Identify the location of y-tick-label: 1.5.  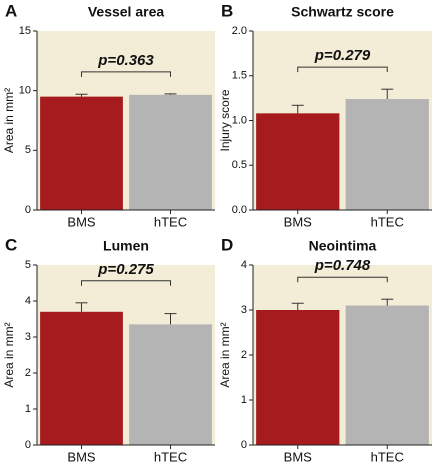
(239, 76).